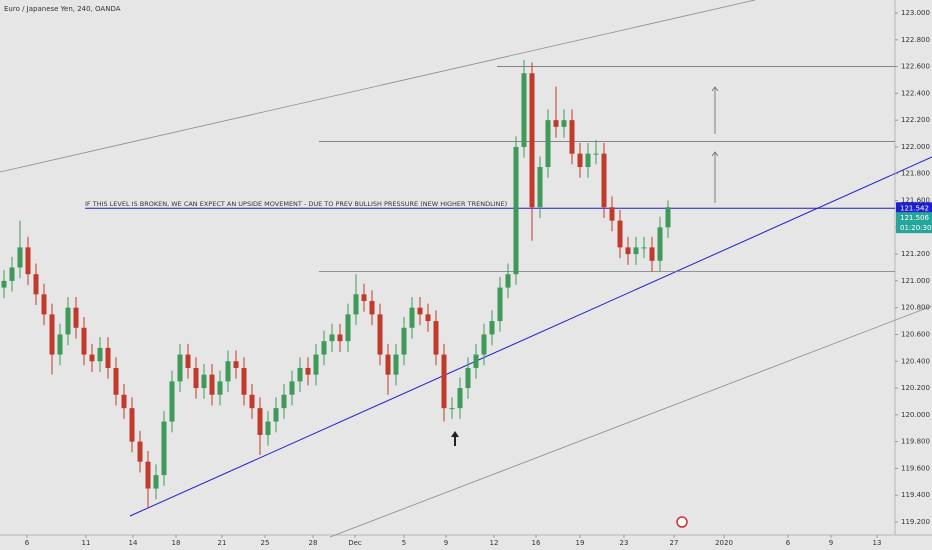 The image size is (932, 550). Describe the element at coordinates (27, 543) in the screenshot. I see `x-tick-label: 6` at that location.